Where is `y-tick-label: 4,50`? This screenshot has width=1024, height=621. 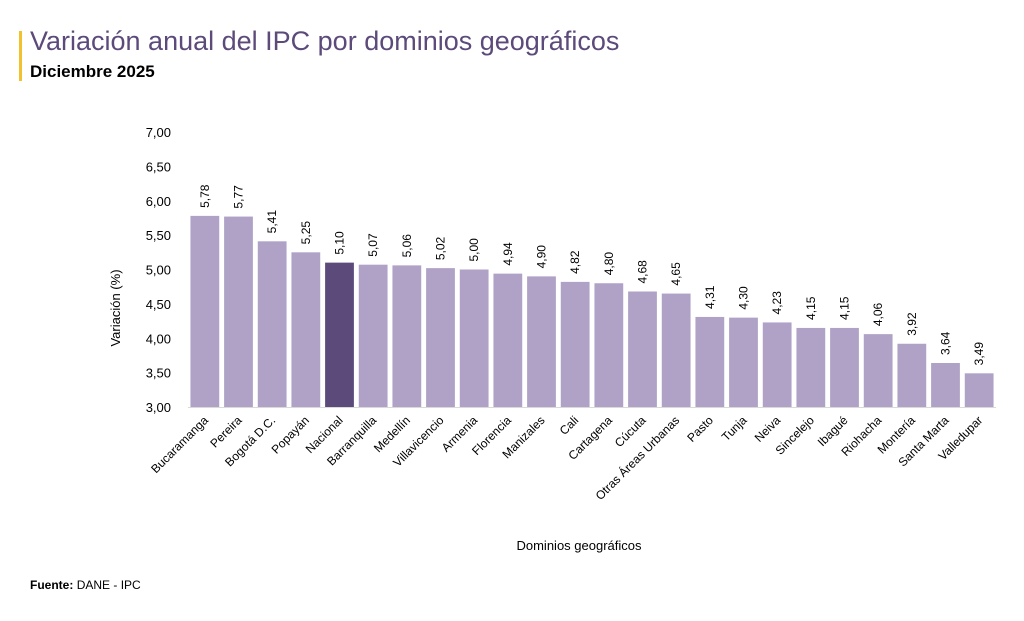
y-tick-label: 4,50 is located at coordinates (158, 304).